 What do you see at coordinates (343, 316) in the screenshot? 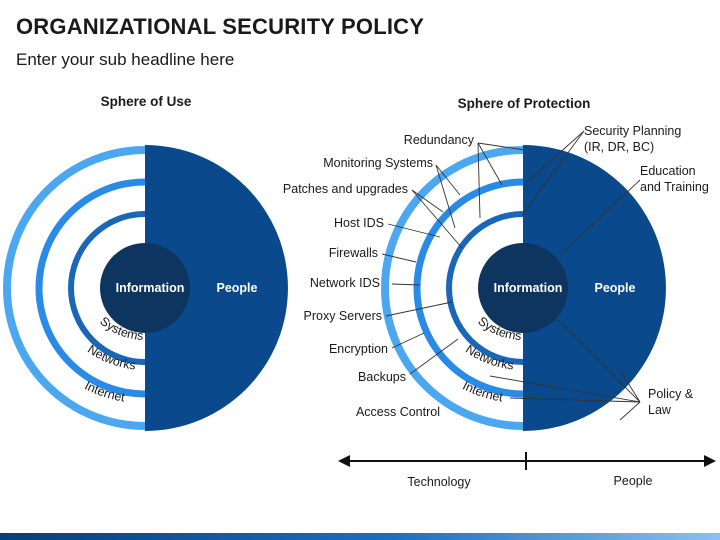
I see `label-proxy-servers: Proxy Servers` at bounding box center [343, 316].